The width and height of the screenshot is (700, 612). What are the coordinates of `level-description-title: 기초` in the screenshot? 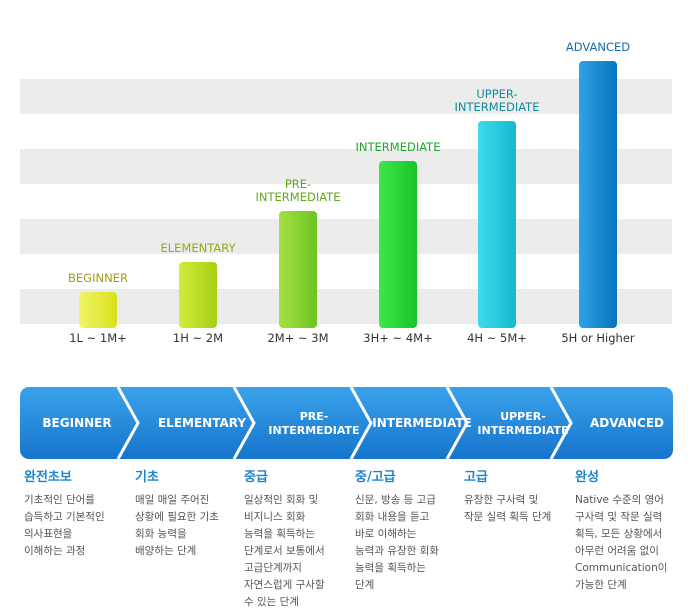 It's located at (147, 477).